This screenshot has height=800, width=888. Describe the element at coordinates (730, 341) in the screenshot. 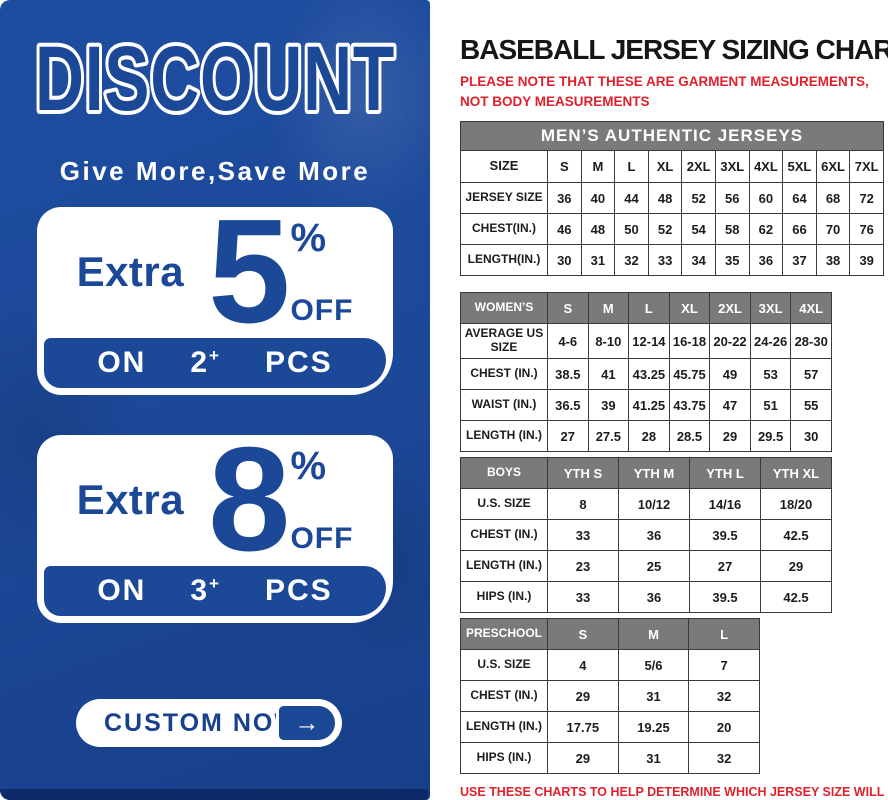

I see `table-cell: 20-22` at that location.